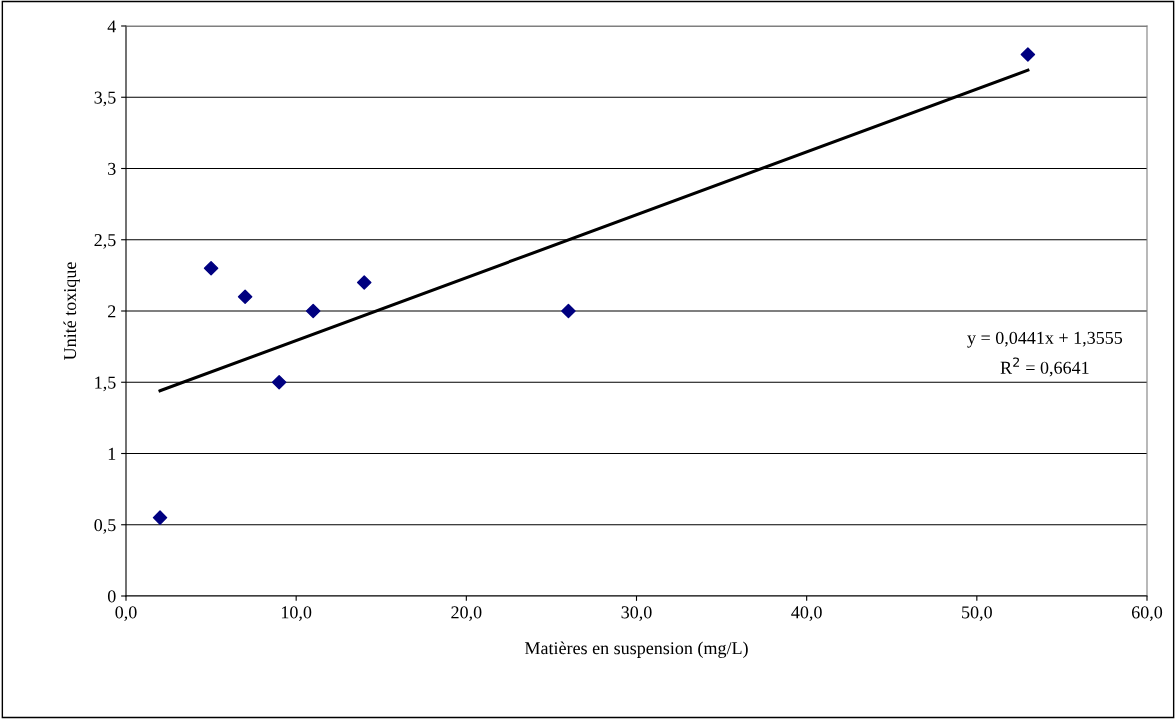 This screenshot has width=1176, height=719. I want to click on y-tick-label: 1,5, so click(105, 384).